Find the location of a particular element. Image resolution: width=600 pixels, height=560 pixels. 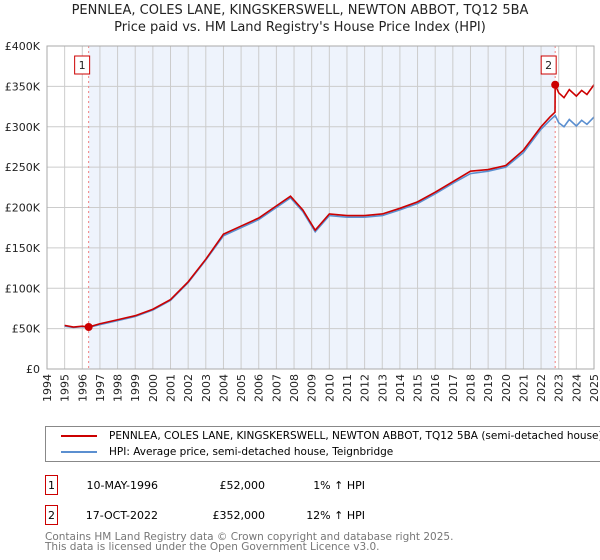

x-tick-label: 2004 is located at coordinates (223, 388).